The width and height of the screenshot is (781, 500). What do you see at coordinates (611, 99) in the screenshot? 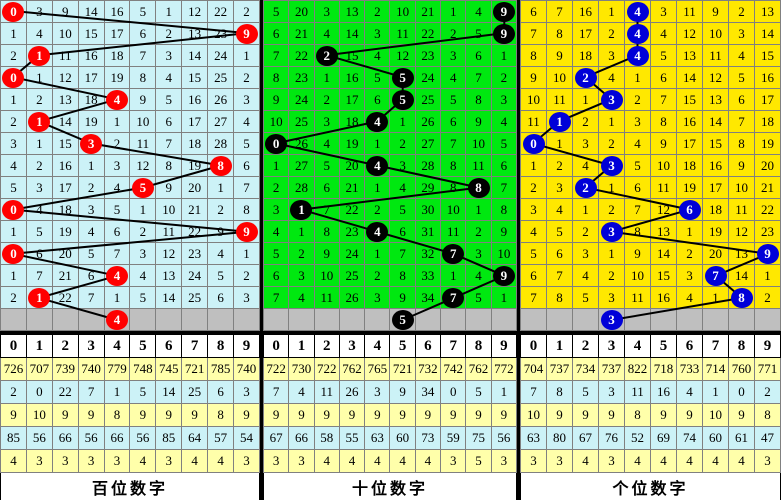
I see `grid-cell: 33` at bounding box center [611, 99].